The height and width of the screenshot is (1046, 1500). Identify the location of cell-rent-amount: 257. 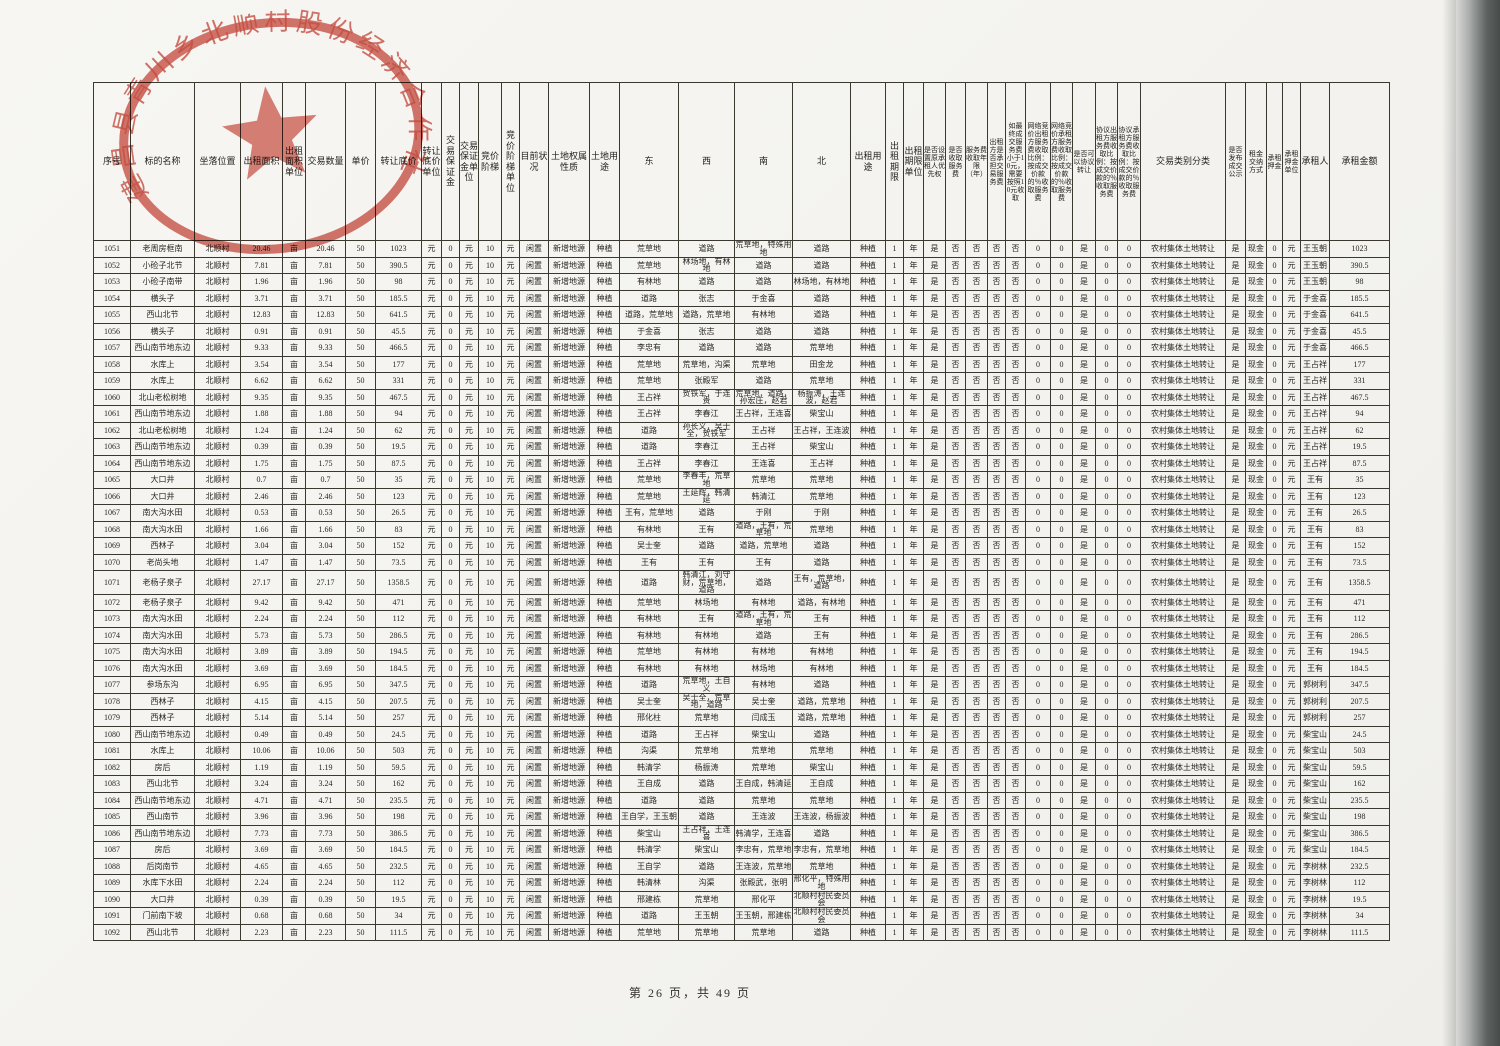
(1359, 718).